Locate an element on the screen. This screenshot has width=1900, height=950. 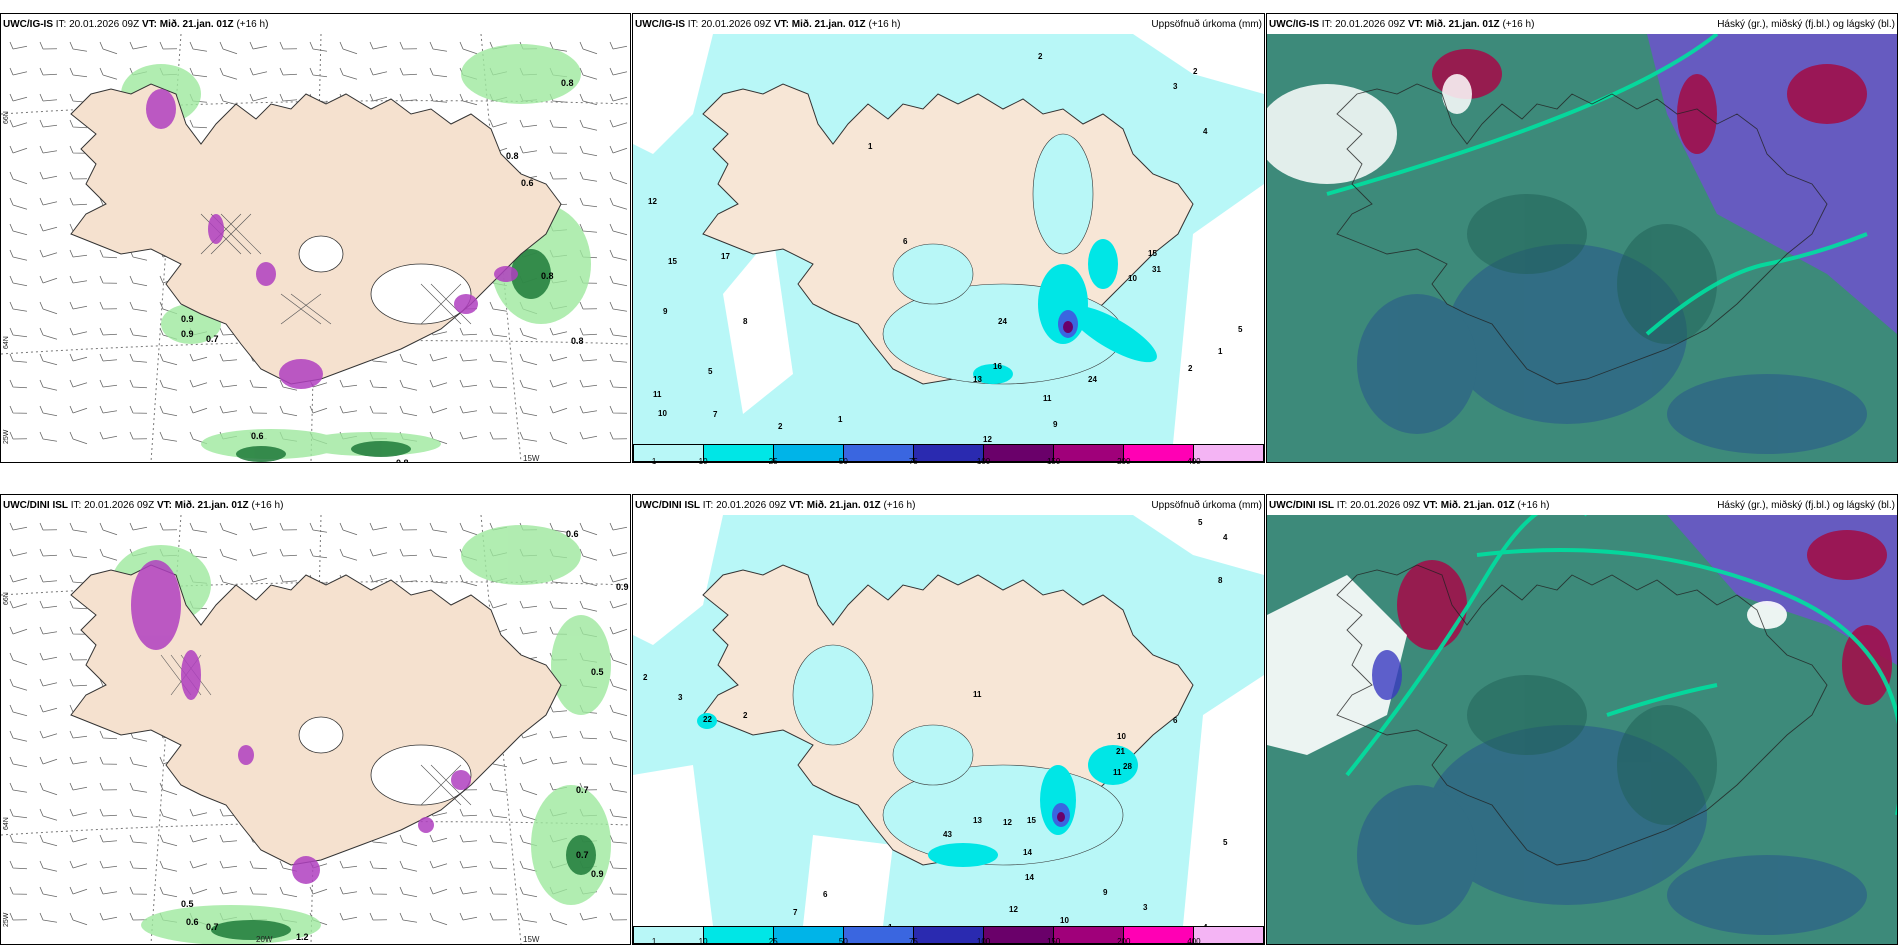
cloud-map is located at coordinates (1582, 729).